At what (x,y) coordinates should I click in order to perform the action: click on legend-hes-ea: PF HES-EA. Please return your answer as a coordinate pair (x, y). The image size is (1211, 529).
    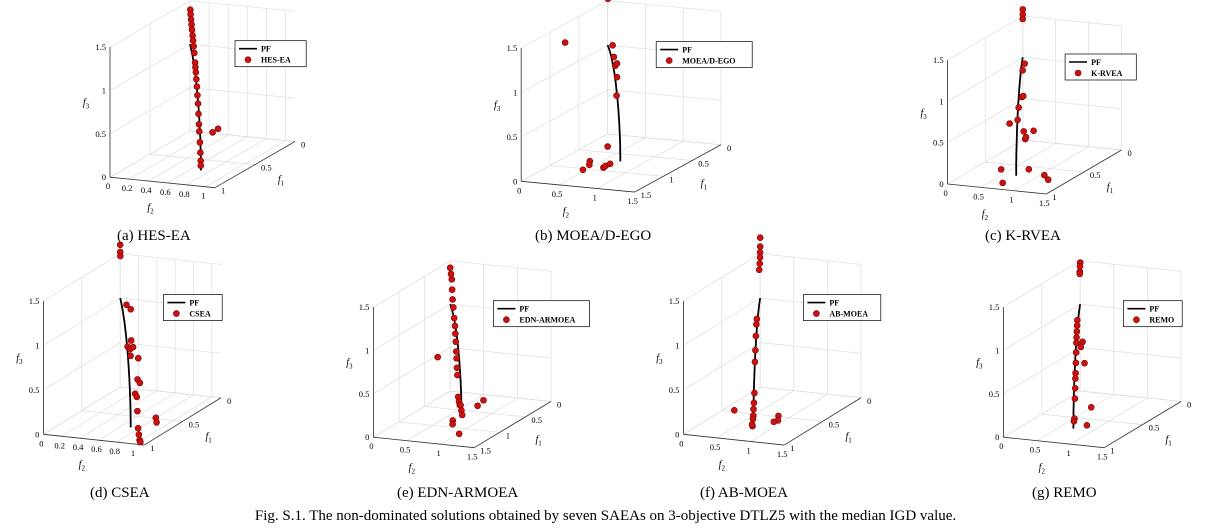
    Looking at the image, I should click on (270, 54).